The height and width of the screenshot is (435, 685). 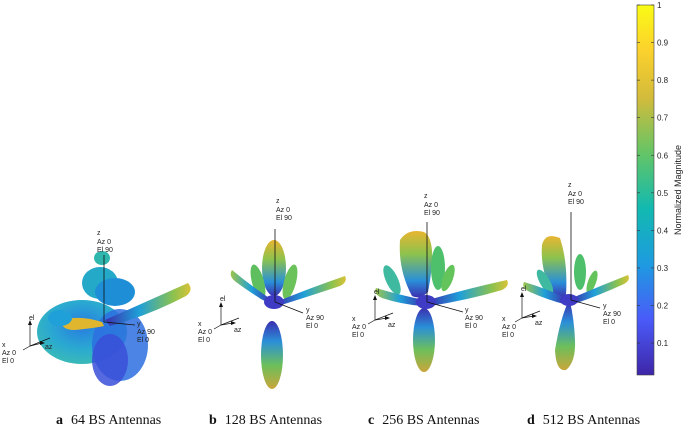 What do you see at coordinates (605, 306) in the screenshot?
I see `panel-d-y-label: y` at bounding box center [605, 306].